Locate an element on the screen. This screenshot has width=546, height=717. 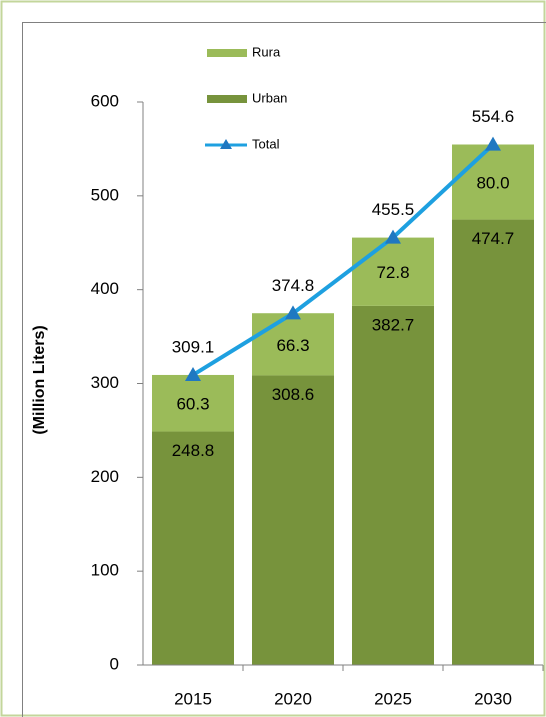
legend-label: Urban is located at coordinates (269, 97).